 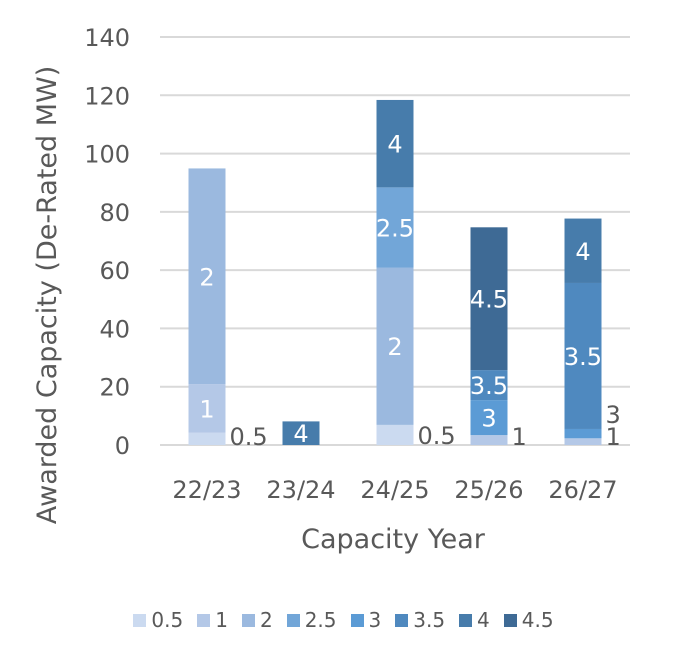 What do you see at coordinates (107, 96) in the screenshot?
I see `y-tick-label: 120` at bounding box center [107, 96].